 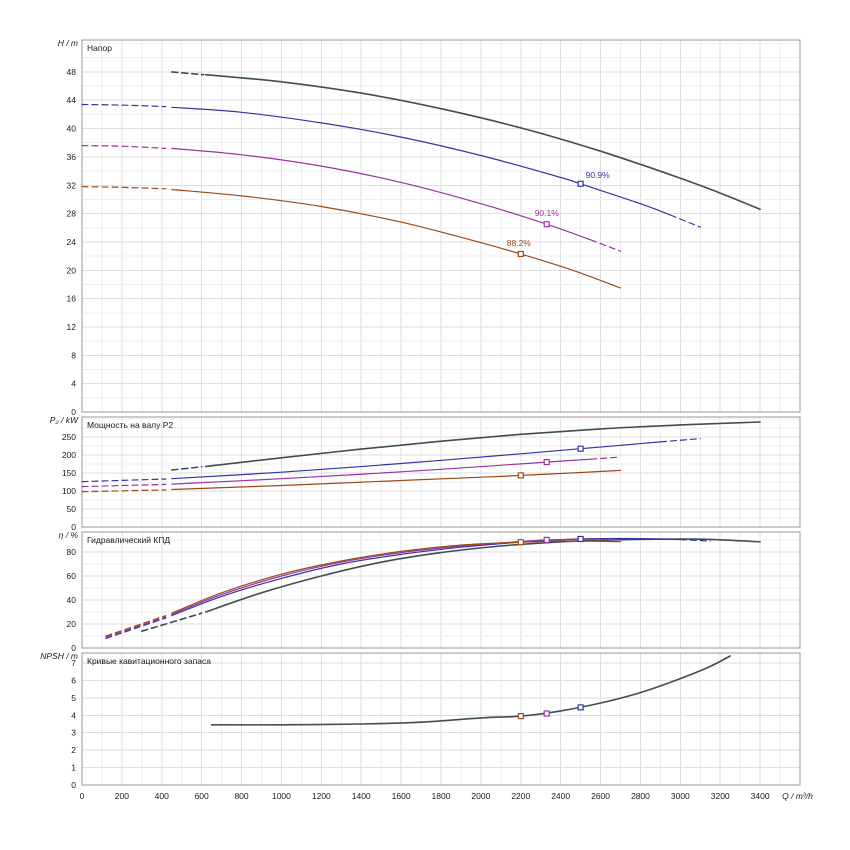 I want to click on x-tick-label: 1200, so click(x=321, y=796).